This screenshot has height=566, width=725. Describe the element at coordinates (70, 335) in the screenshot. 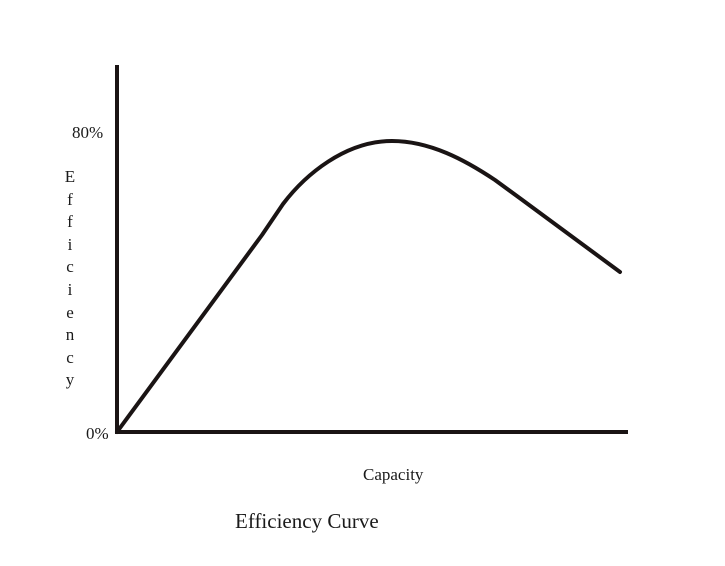

I see `y-label-letter: n` at that location.